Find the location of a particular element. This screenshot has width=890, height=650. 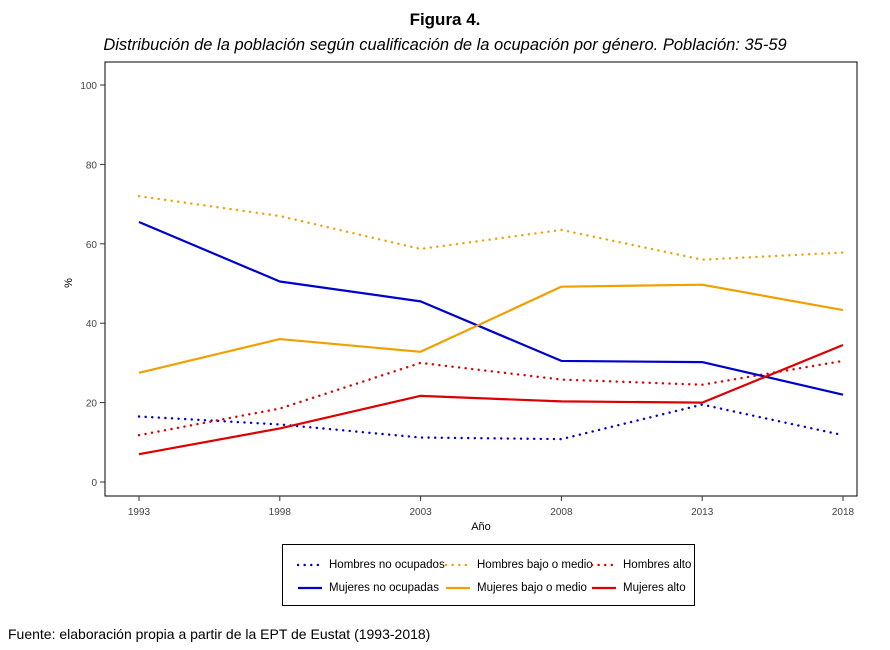

series-line-hombres-alto is located at coordinates (491, 398).